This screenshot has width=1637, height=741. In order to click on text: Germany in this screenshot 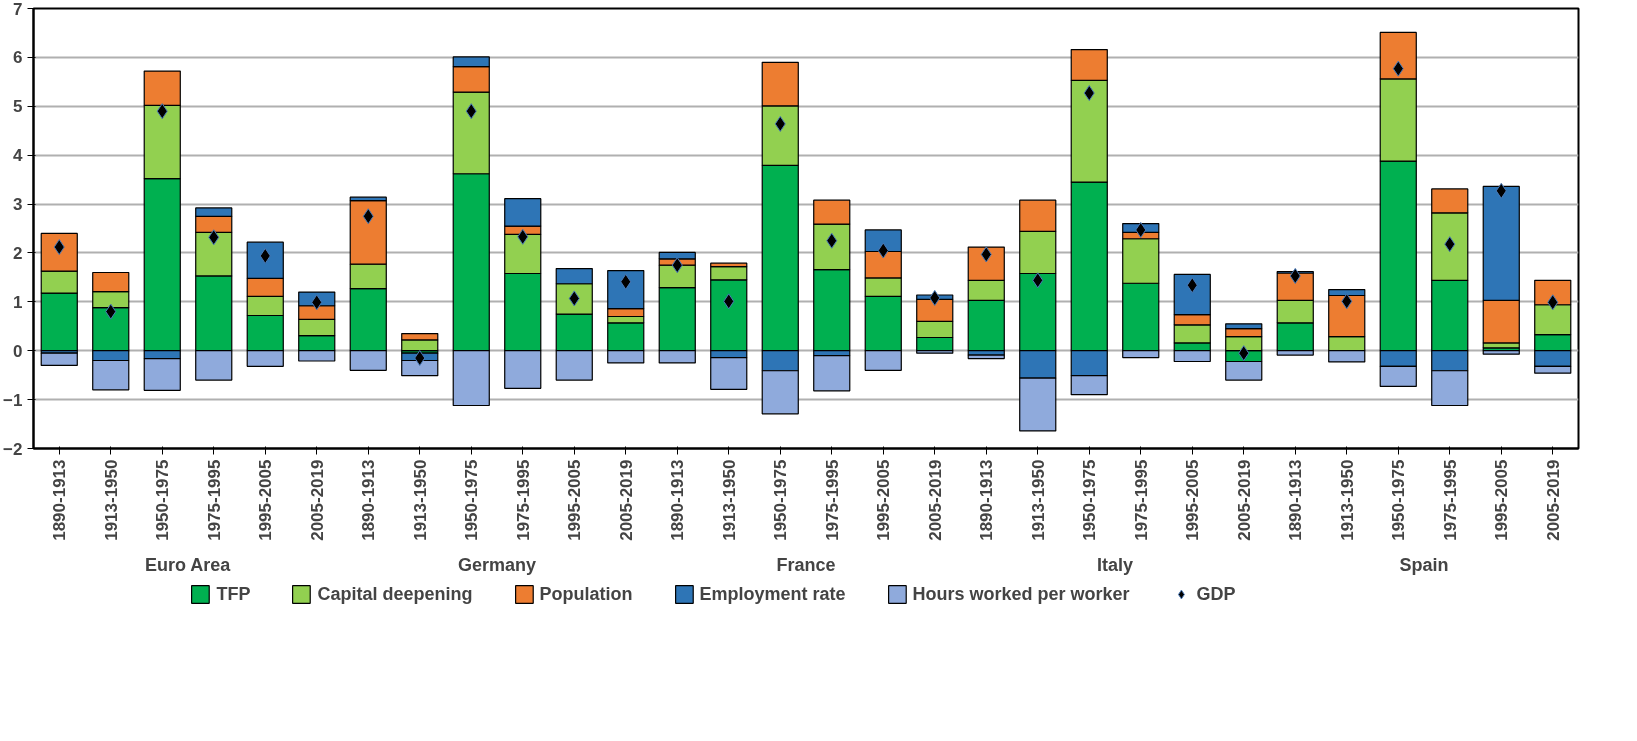, I will do `click(497, 564)`.